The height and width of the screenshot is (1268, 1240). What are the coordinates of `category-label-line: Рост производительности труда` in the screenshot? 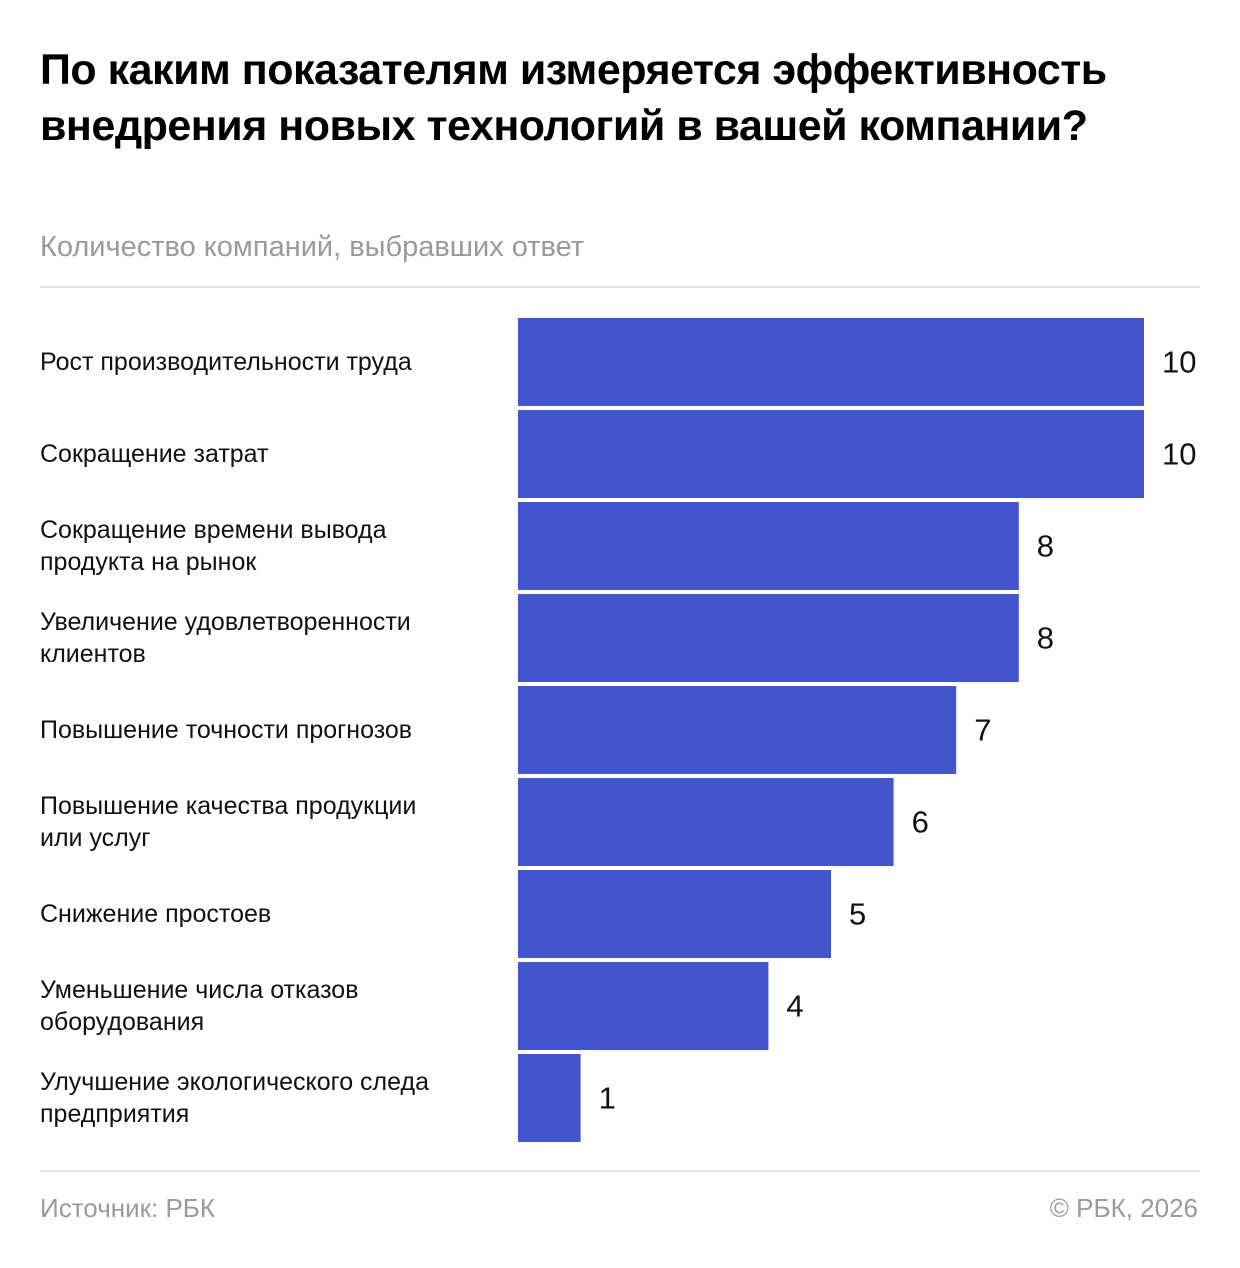 It's located at (226, 362).